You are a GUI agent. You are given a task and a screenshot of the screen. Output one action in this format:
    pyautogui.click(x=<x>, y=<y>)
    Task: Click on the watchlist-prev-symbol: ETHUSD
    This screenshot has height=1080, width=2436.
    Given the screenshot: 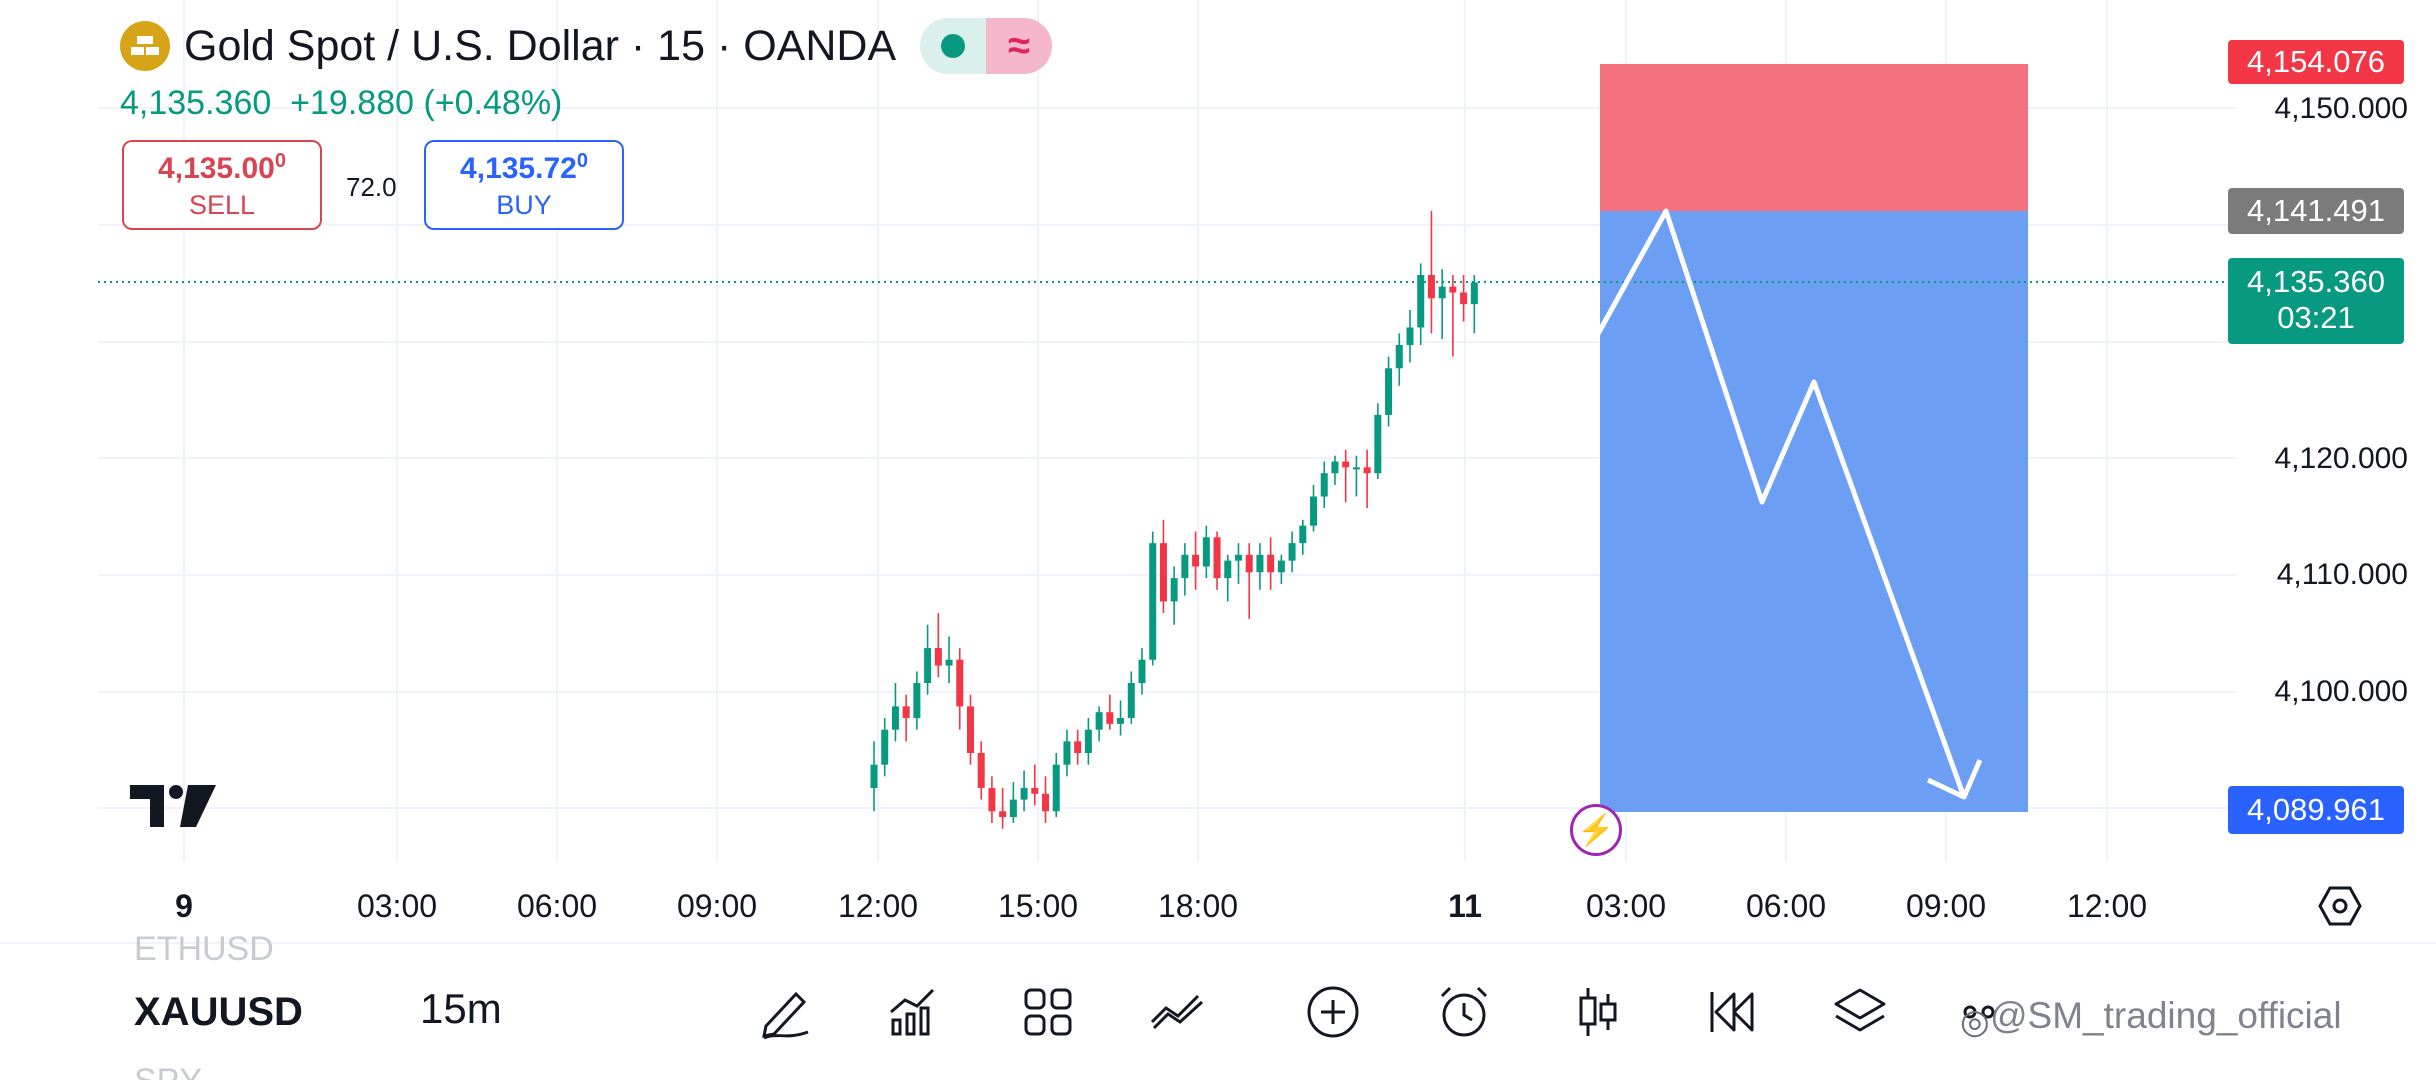 What is the action you would take?
    pyautogui.click(x=204, y=947)
    